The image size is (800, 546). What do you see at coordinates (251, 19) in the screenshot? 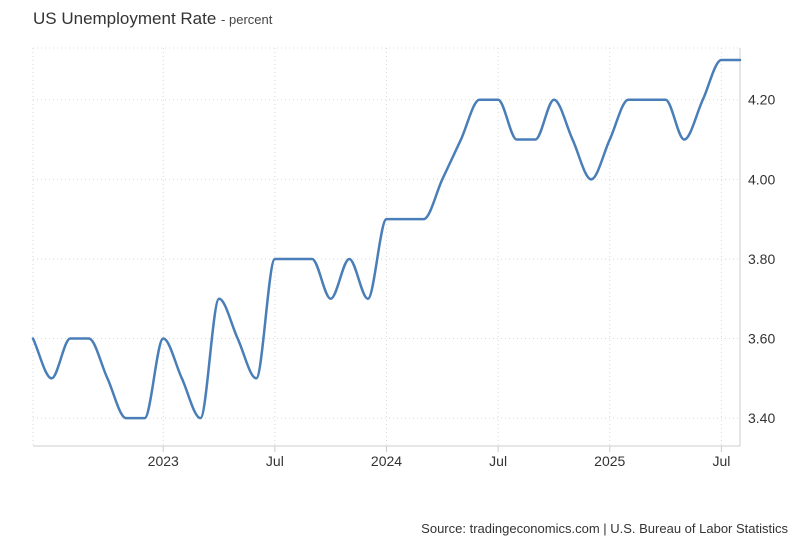
I see `chart-unit-text: percent` at bounding box center [251, 19].